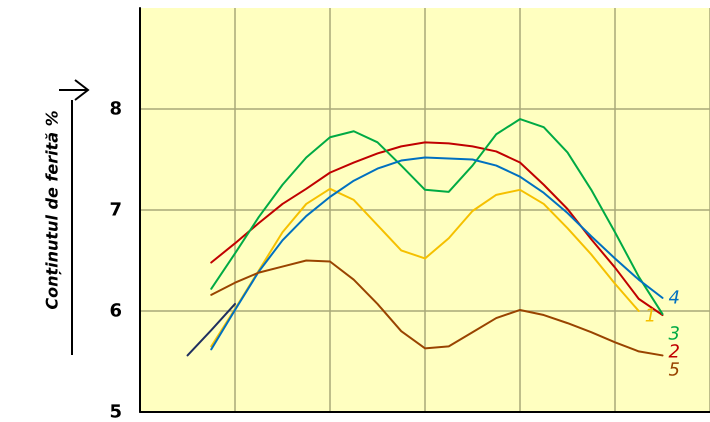  I want to click on series-label: 4, so click(674, 297).